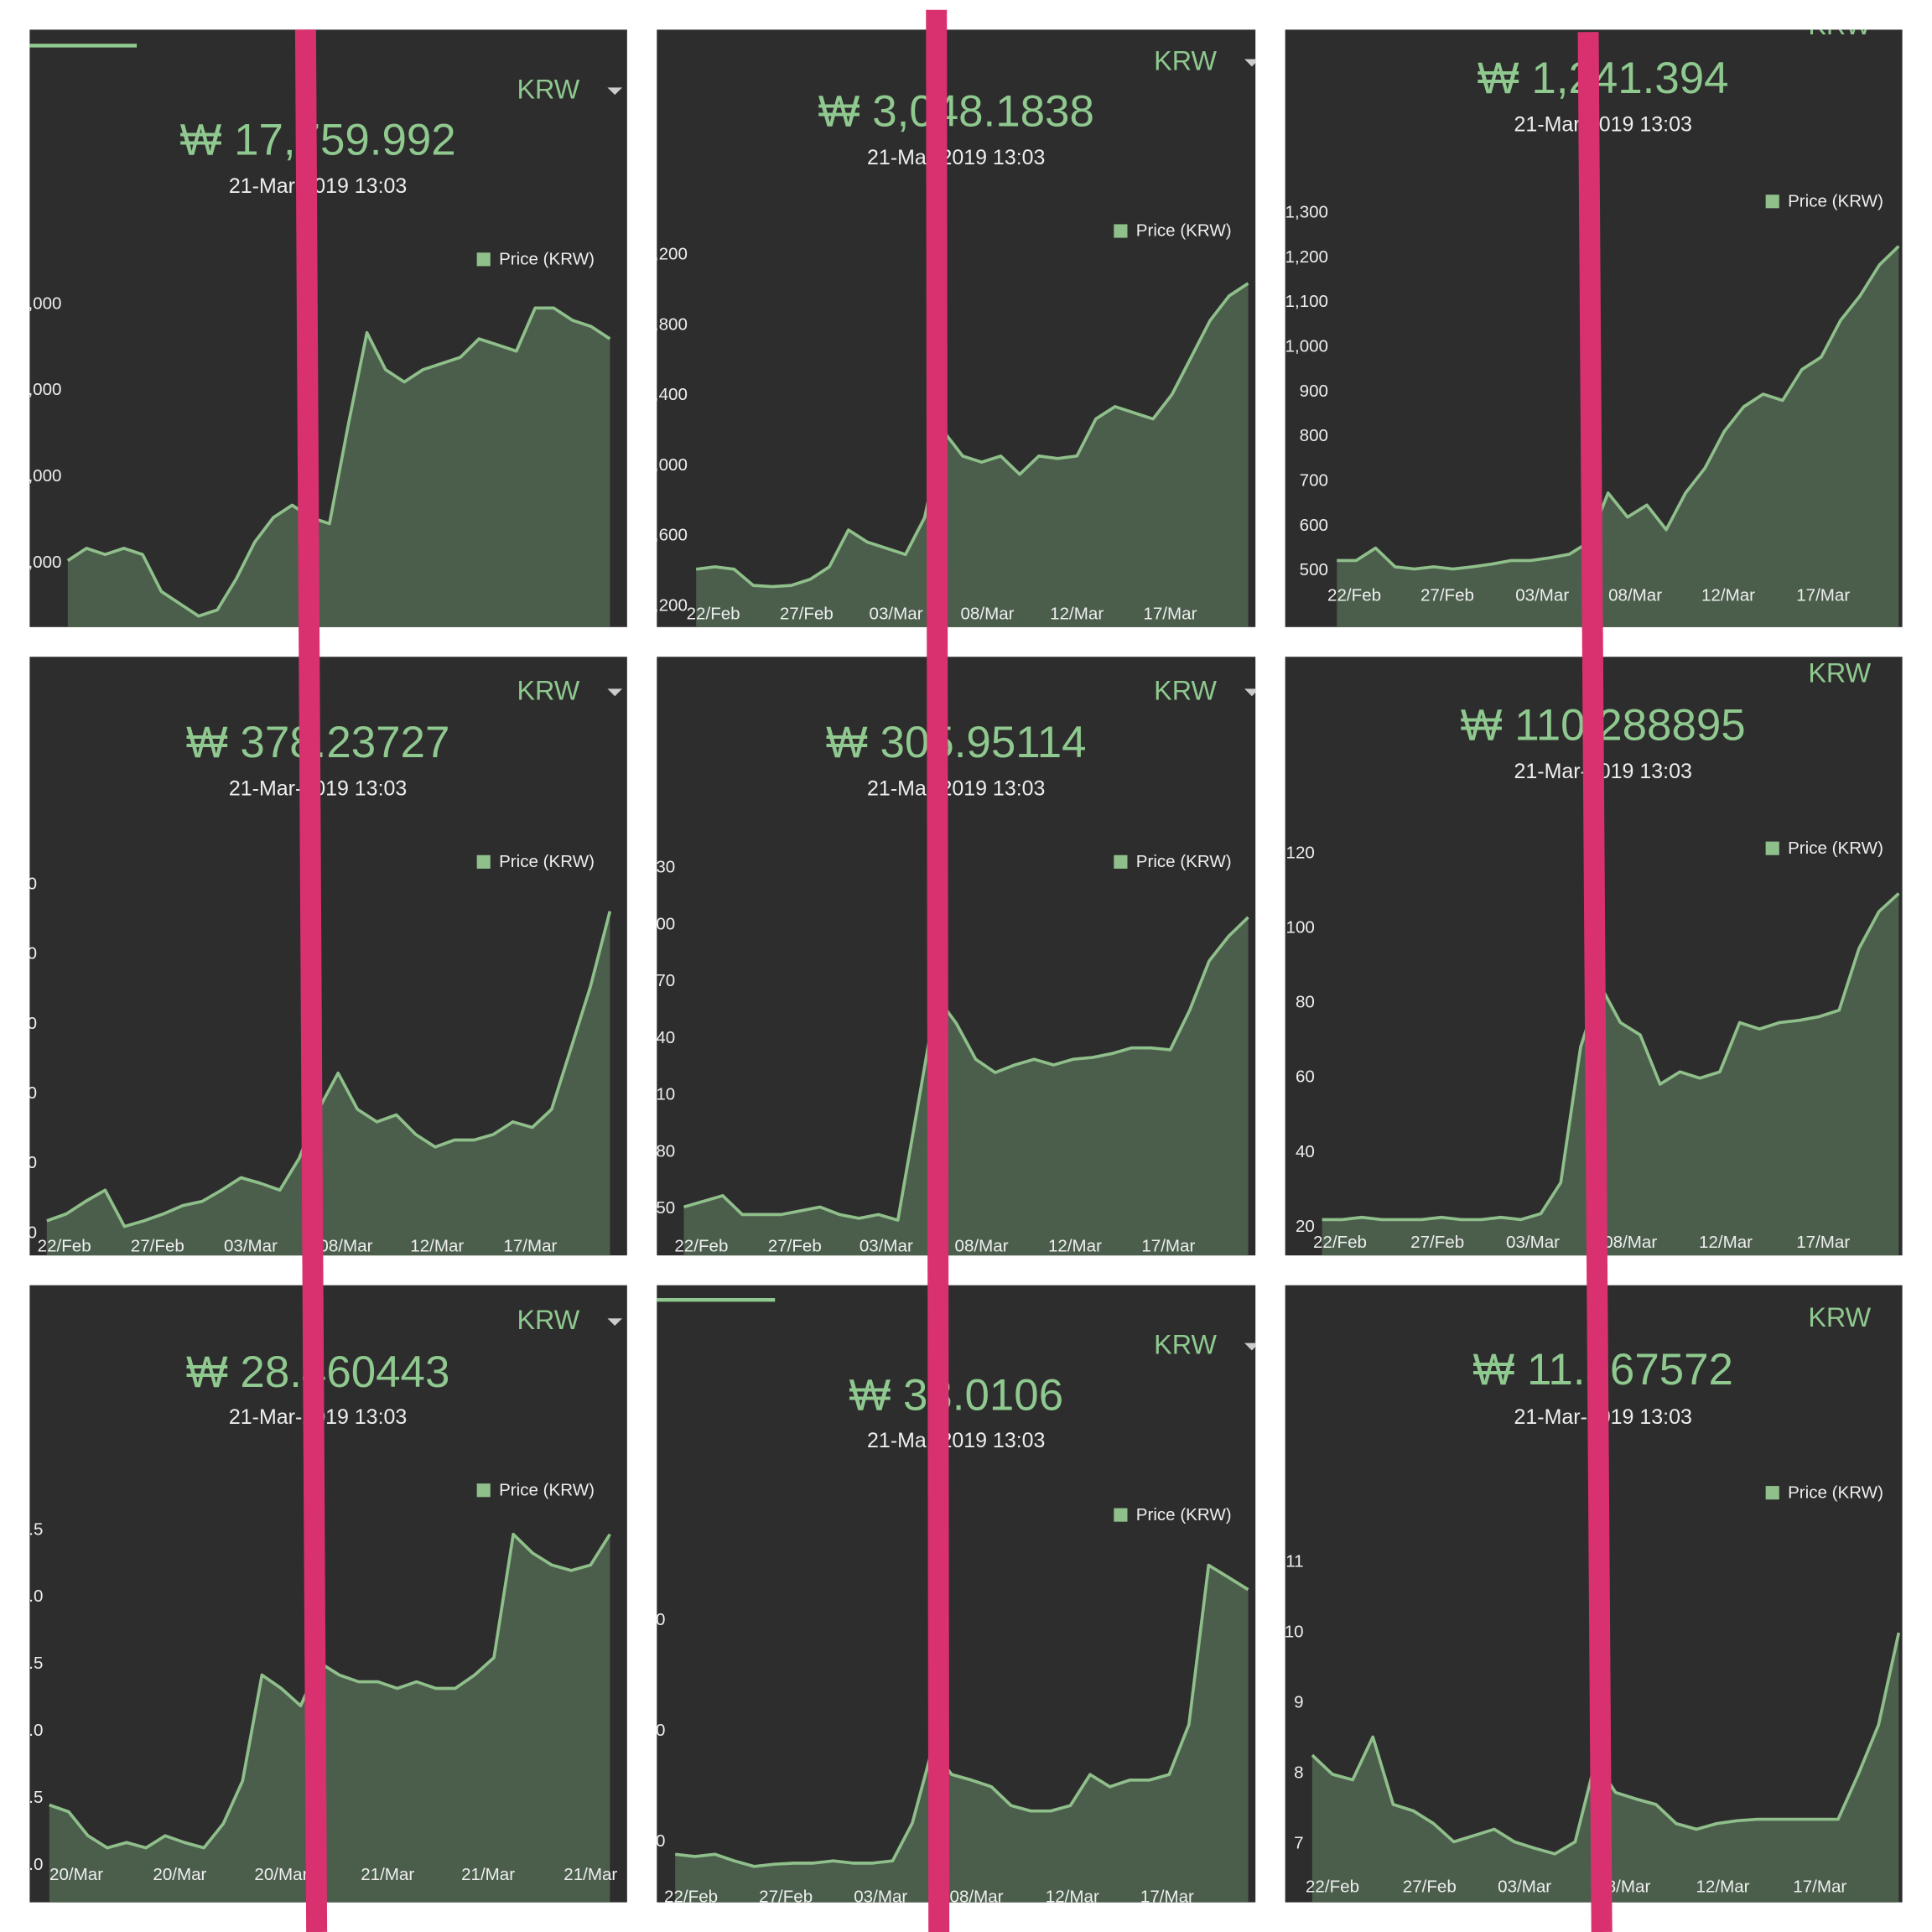 Image resolution: width=1932 pixels, height=1932 pixels. What do you see at coordinates (26, 1864) in the screenshot?
I see `y-tick-label: 26.0` at bounding box center [26, 1864].